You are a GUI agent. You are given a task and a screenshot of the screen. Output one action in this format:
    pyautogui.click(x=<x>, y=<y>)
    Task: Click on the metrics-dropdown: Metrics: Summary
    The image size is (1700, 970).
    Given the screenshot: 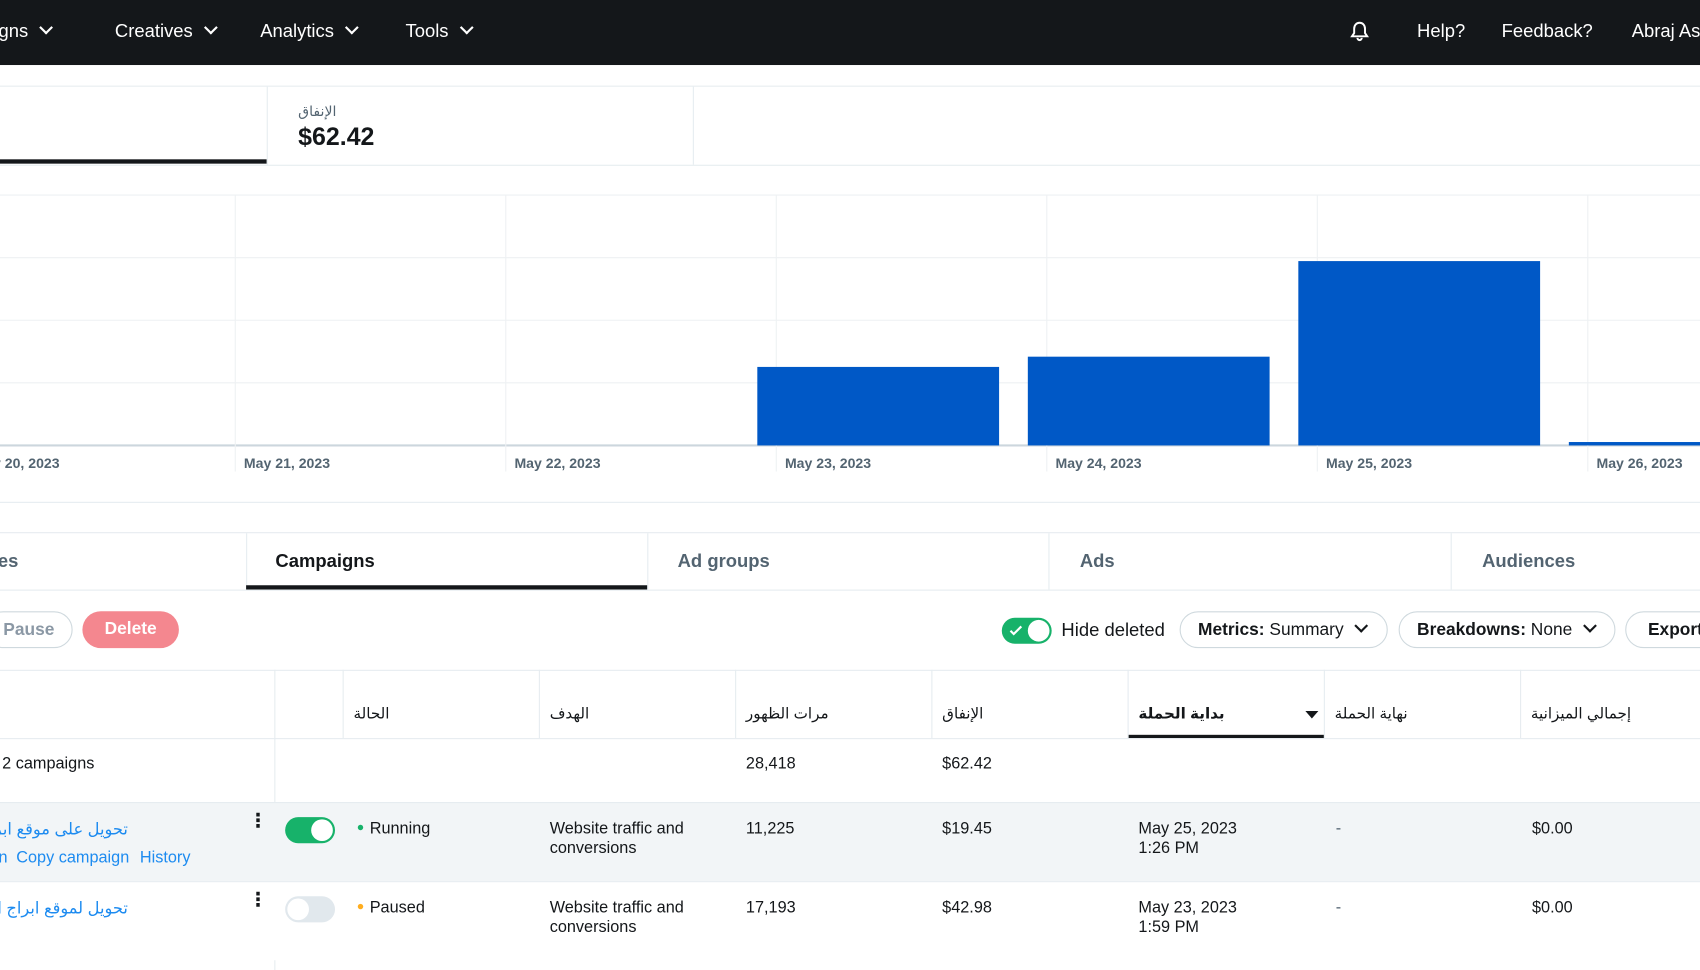 What is the action you would take?
    pyautogui.click(x=1283, y=630)
    